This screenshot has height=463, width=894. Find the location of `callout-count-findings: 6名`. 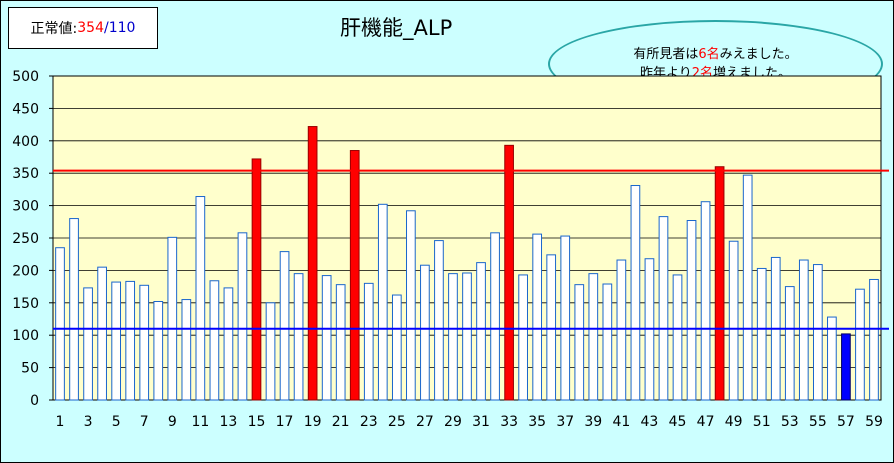

callout-count-findings: 6名 is located at coordinates (709, 54).